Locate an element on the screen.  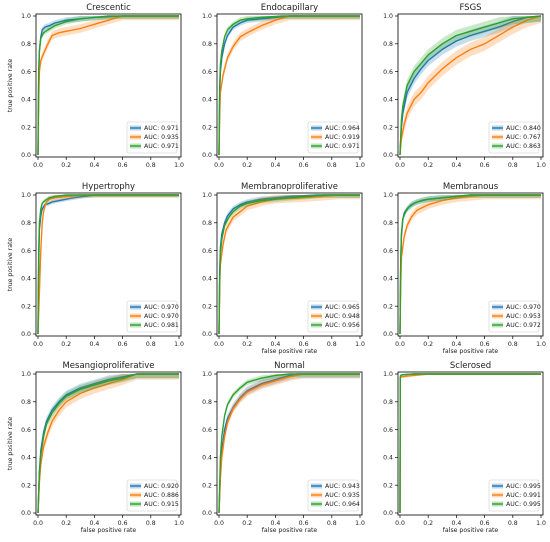
legend-entry: AUC: 0.971 is located at coordinates (161, 146).